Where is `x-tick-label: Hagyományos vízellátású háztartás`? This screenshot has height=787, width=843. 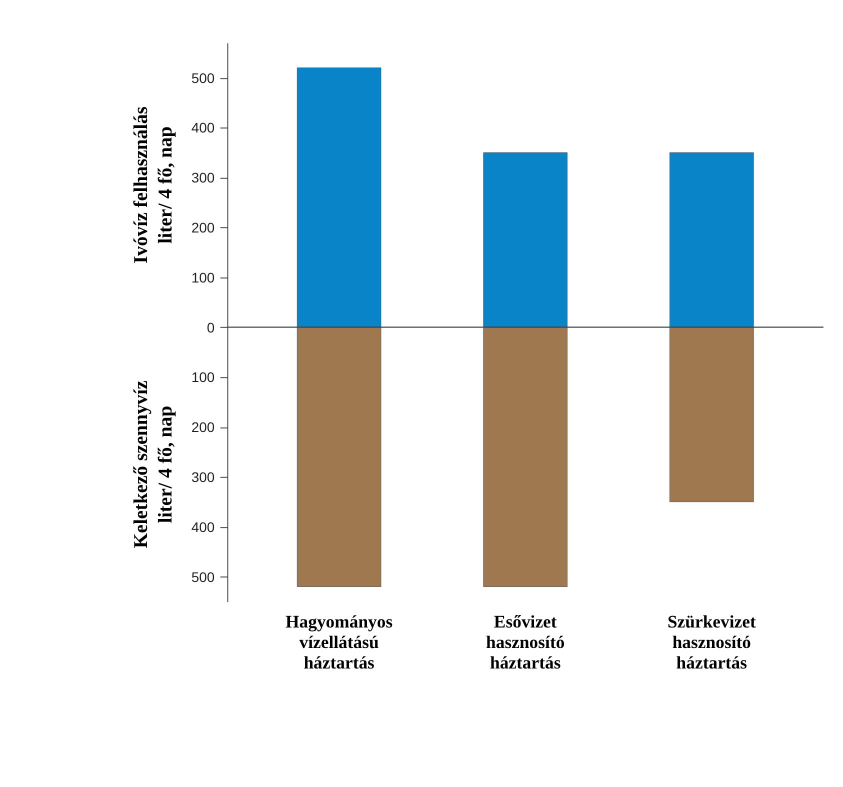
x-tick-label: Hagyományos vízellátású háztartás is located at coordinates (339, 641).